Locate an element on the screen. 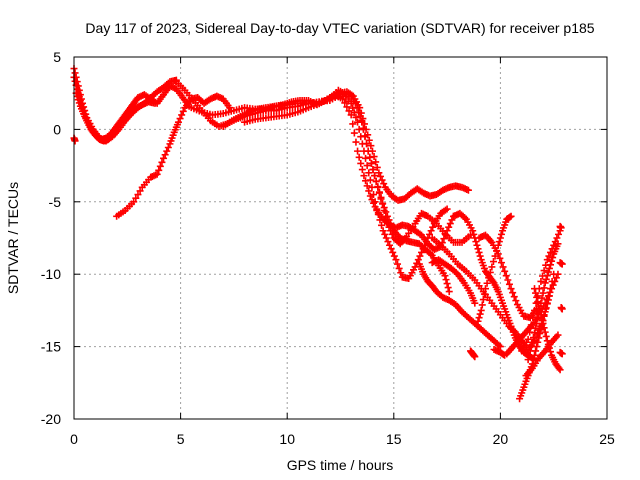 The image size is (640, 480). series-track-i is located at coordinates (405, 207).